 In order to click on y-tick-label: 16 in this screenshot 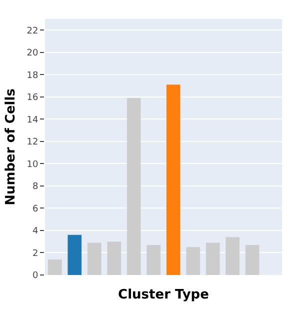, I will do `click(32, 98)`.